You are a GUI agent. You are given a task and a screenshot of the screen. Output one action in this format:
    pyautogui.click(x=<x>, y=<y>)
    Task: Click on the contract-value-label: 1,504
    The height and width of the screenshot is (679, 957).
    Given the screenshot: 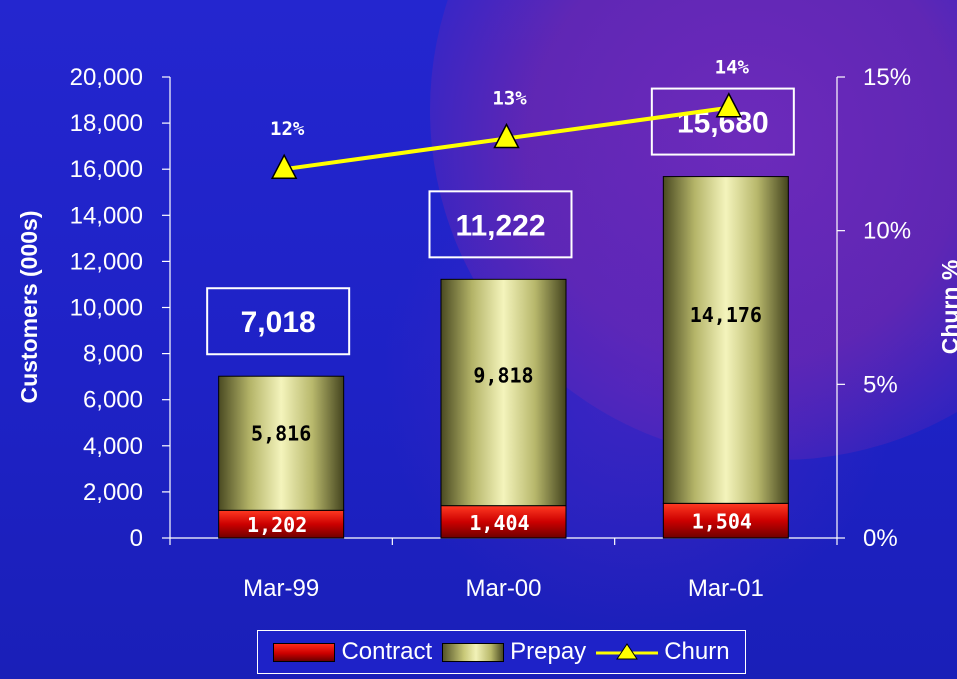 What is the action you would take?
    pyautogui.click(x=722, y=522)
    